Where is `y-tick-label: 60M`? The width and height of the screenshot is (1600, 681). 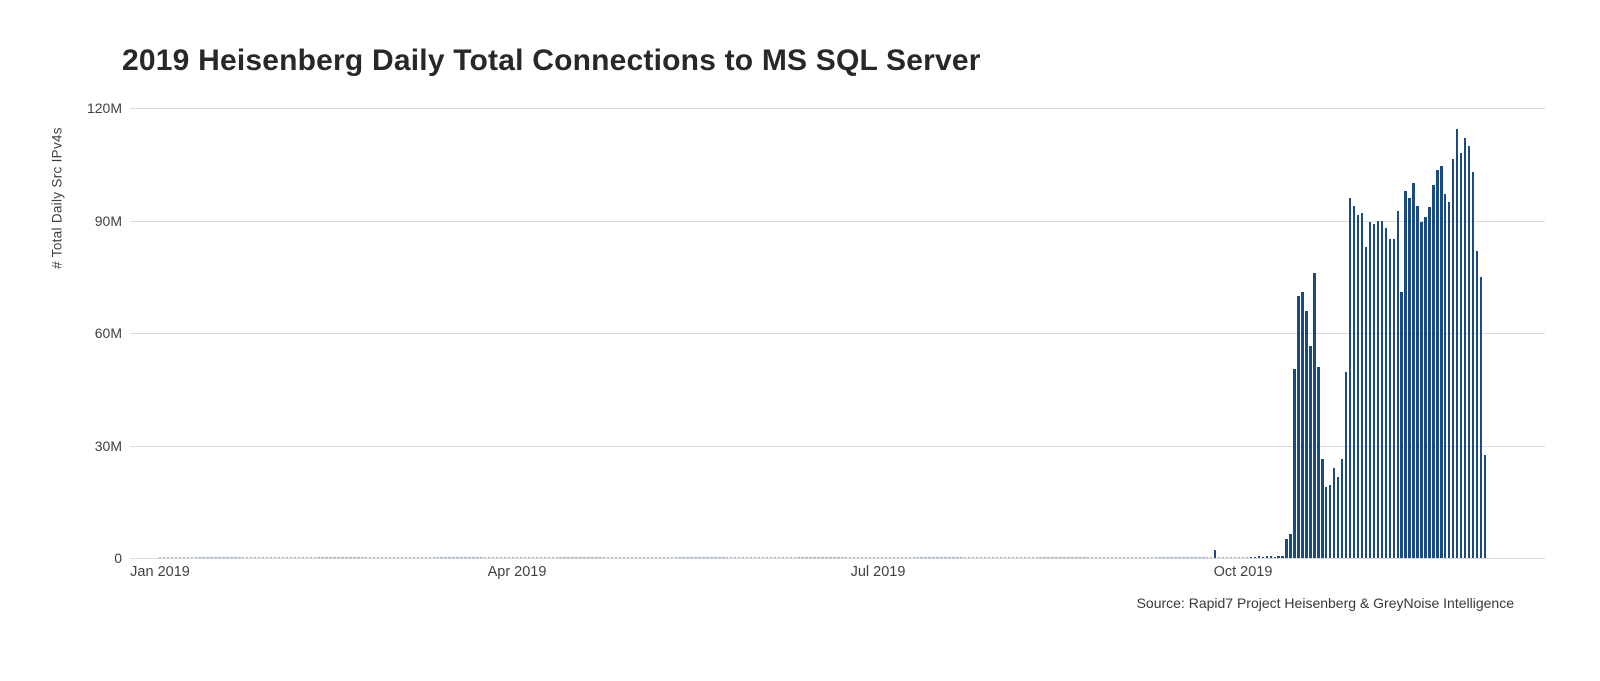 y-tick-label: 60M is located at coordinates (108, 333).